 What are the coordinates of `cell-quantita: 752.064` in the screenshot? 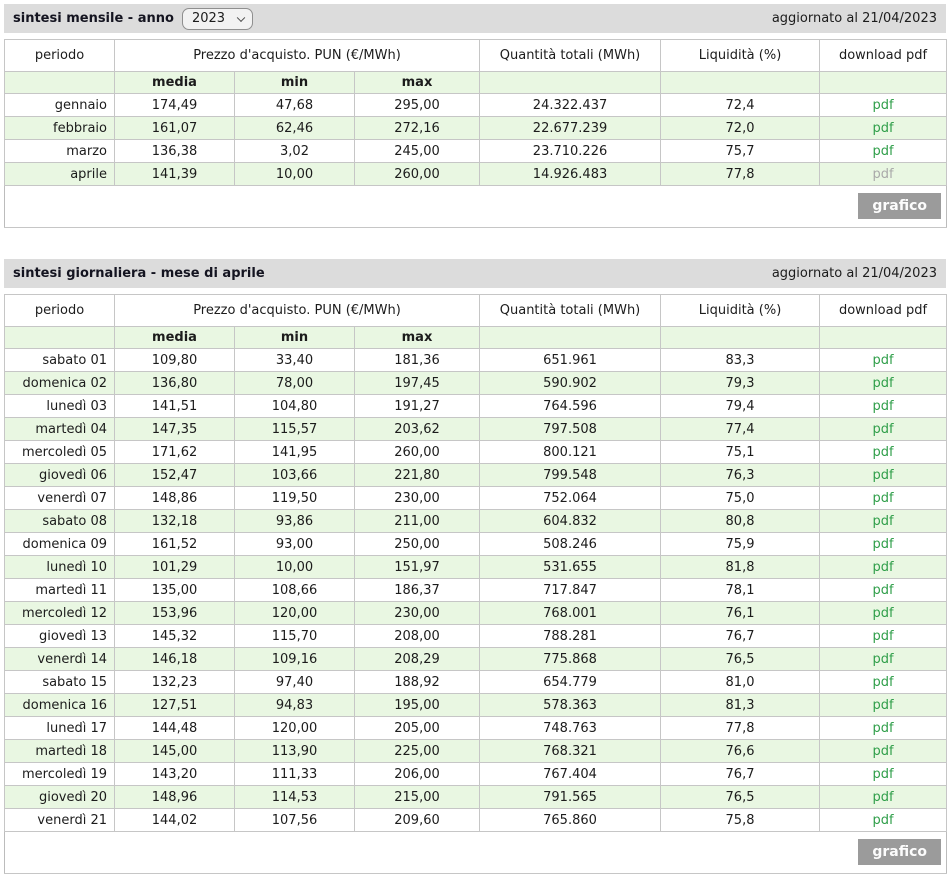 It's located at (570, 498).